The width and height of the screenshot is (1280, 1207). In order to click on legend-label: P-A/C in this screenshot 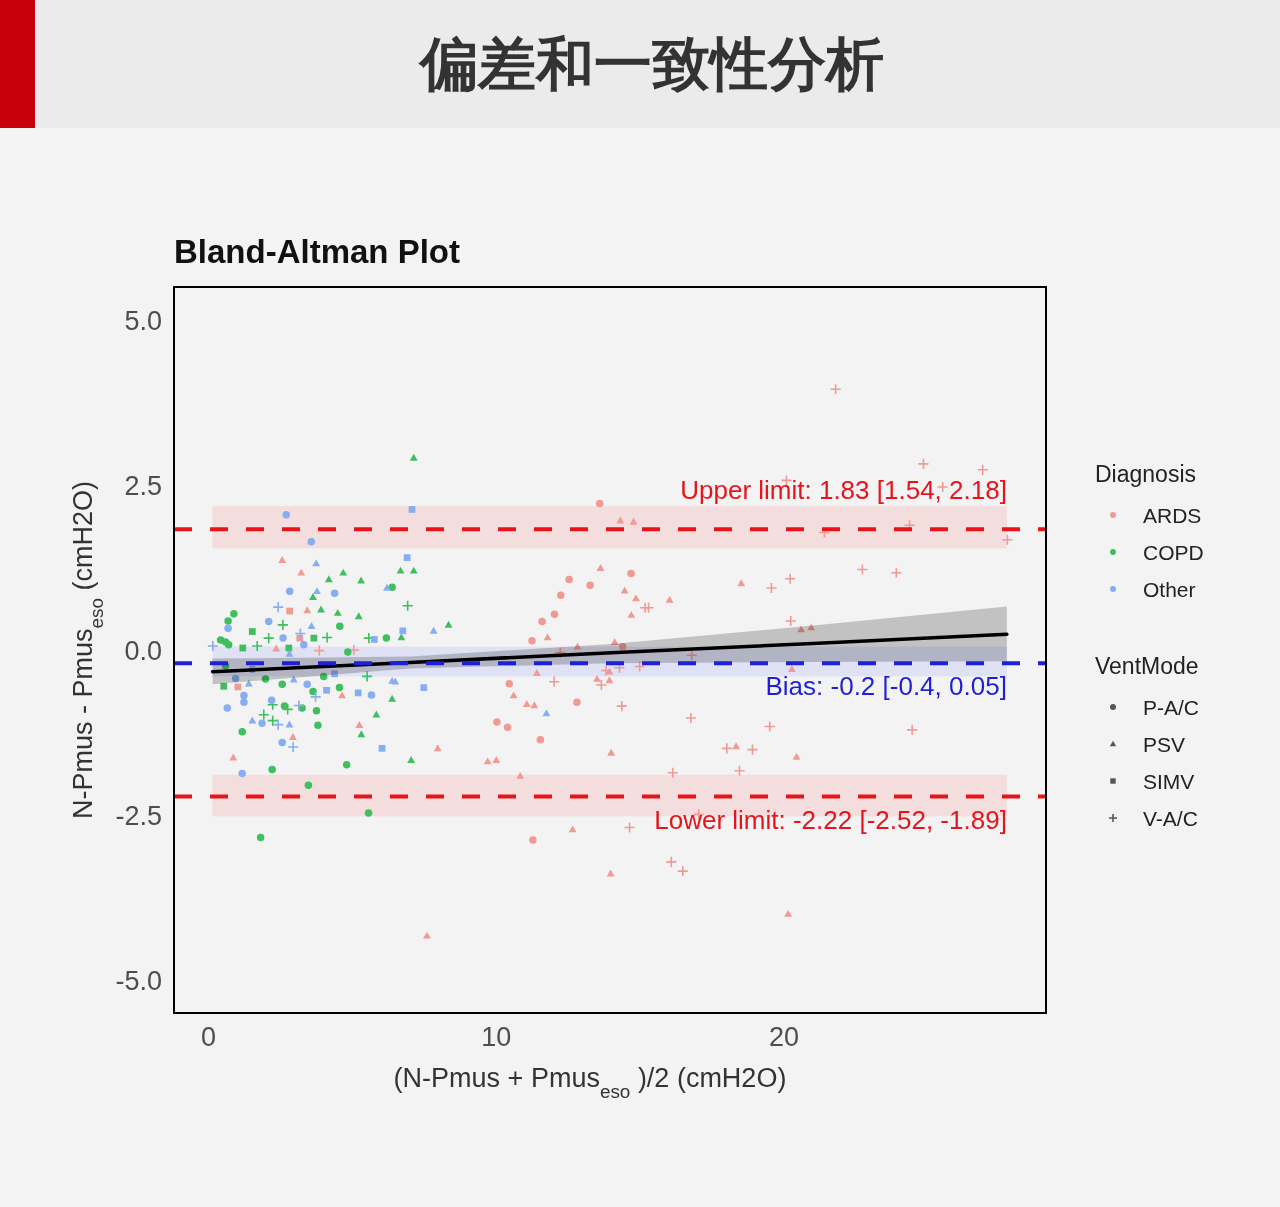, I will do `click(1171, 707)`.